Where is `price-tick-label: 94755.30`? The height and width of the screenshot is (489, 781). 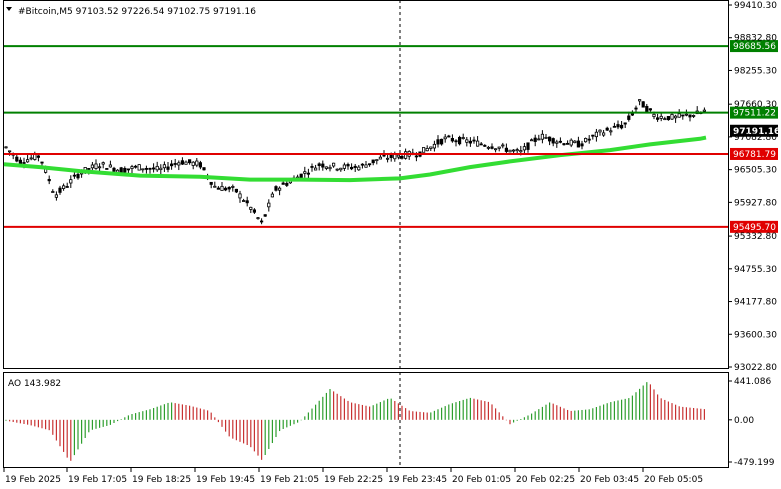
price-tick-label: 94755.30 is located at coordinates (755, 270).